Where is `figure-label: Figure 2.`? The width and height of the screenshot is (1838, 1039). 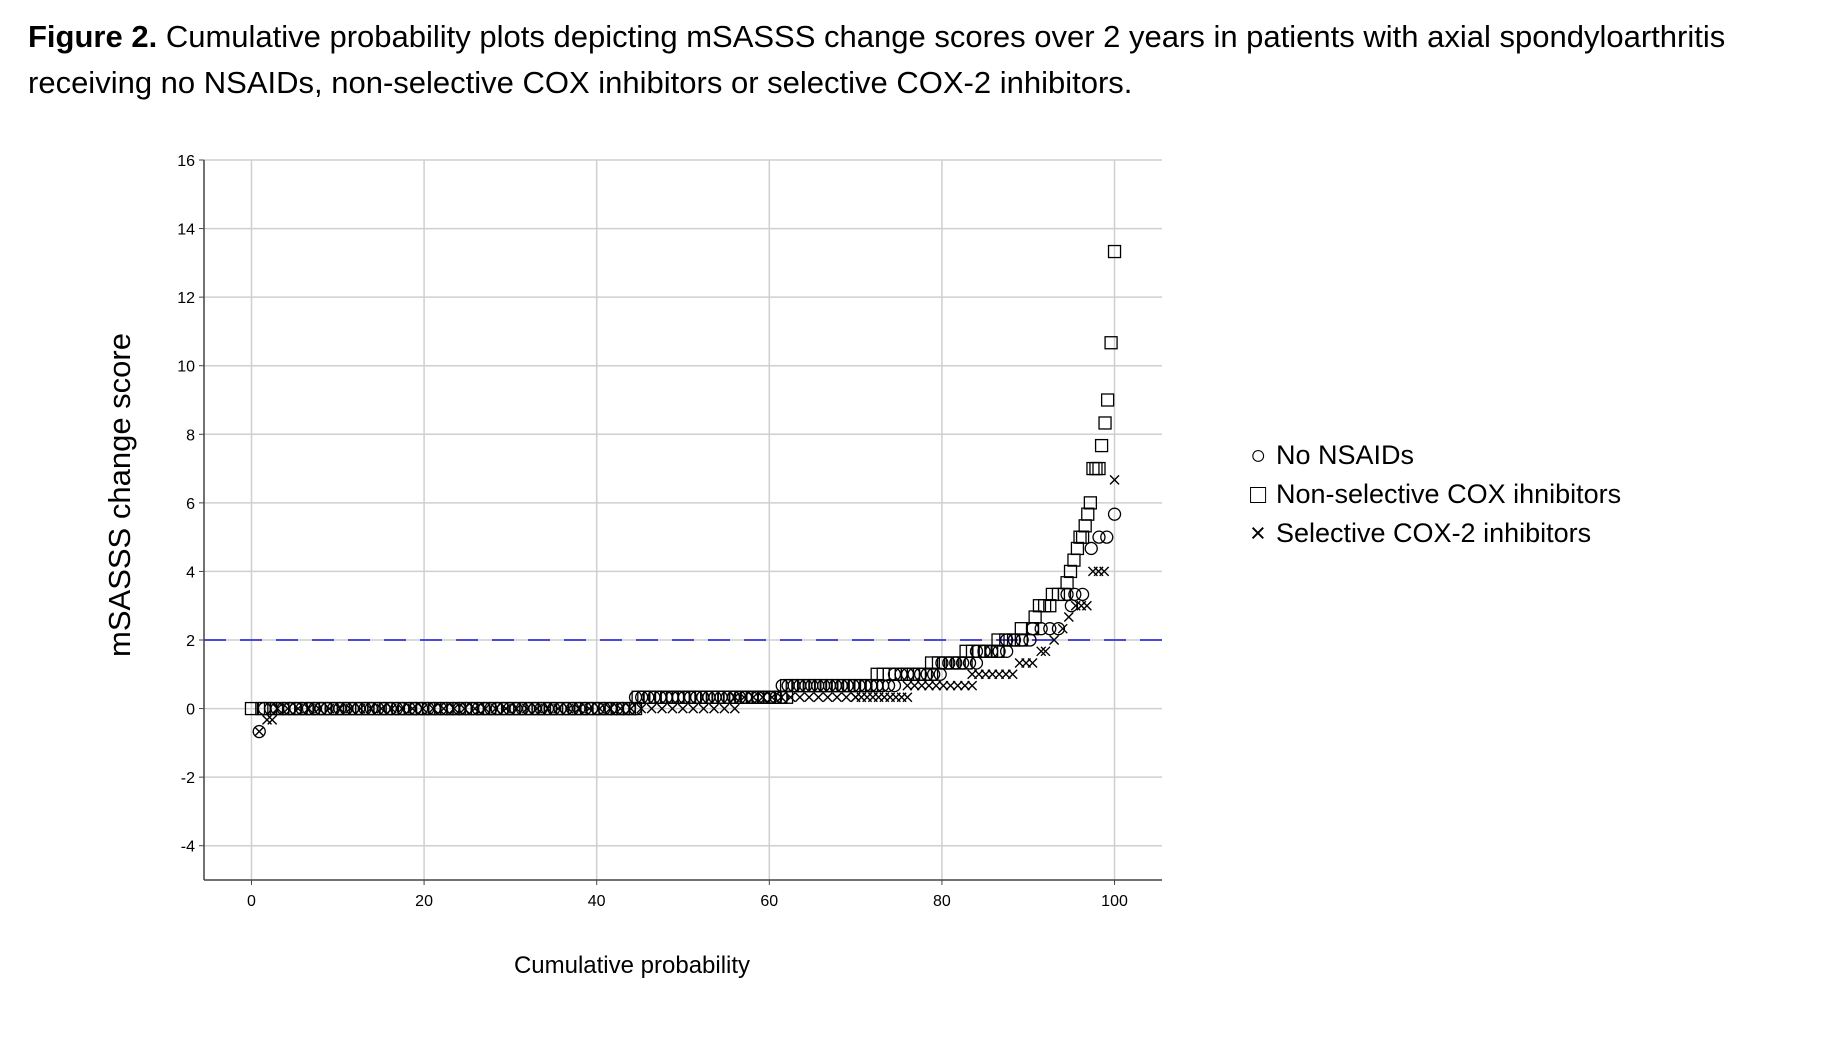
figure-label: Figure 2. is located at coordinates (93, 36).